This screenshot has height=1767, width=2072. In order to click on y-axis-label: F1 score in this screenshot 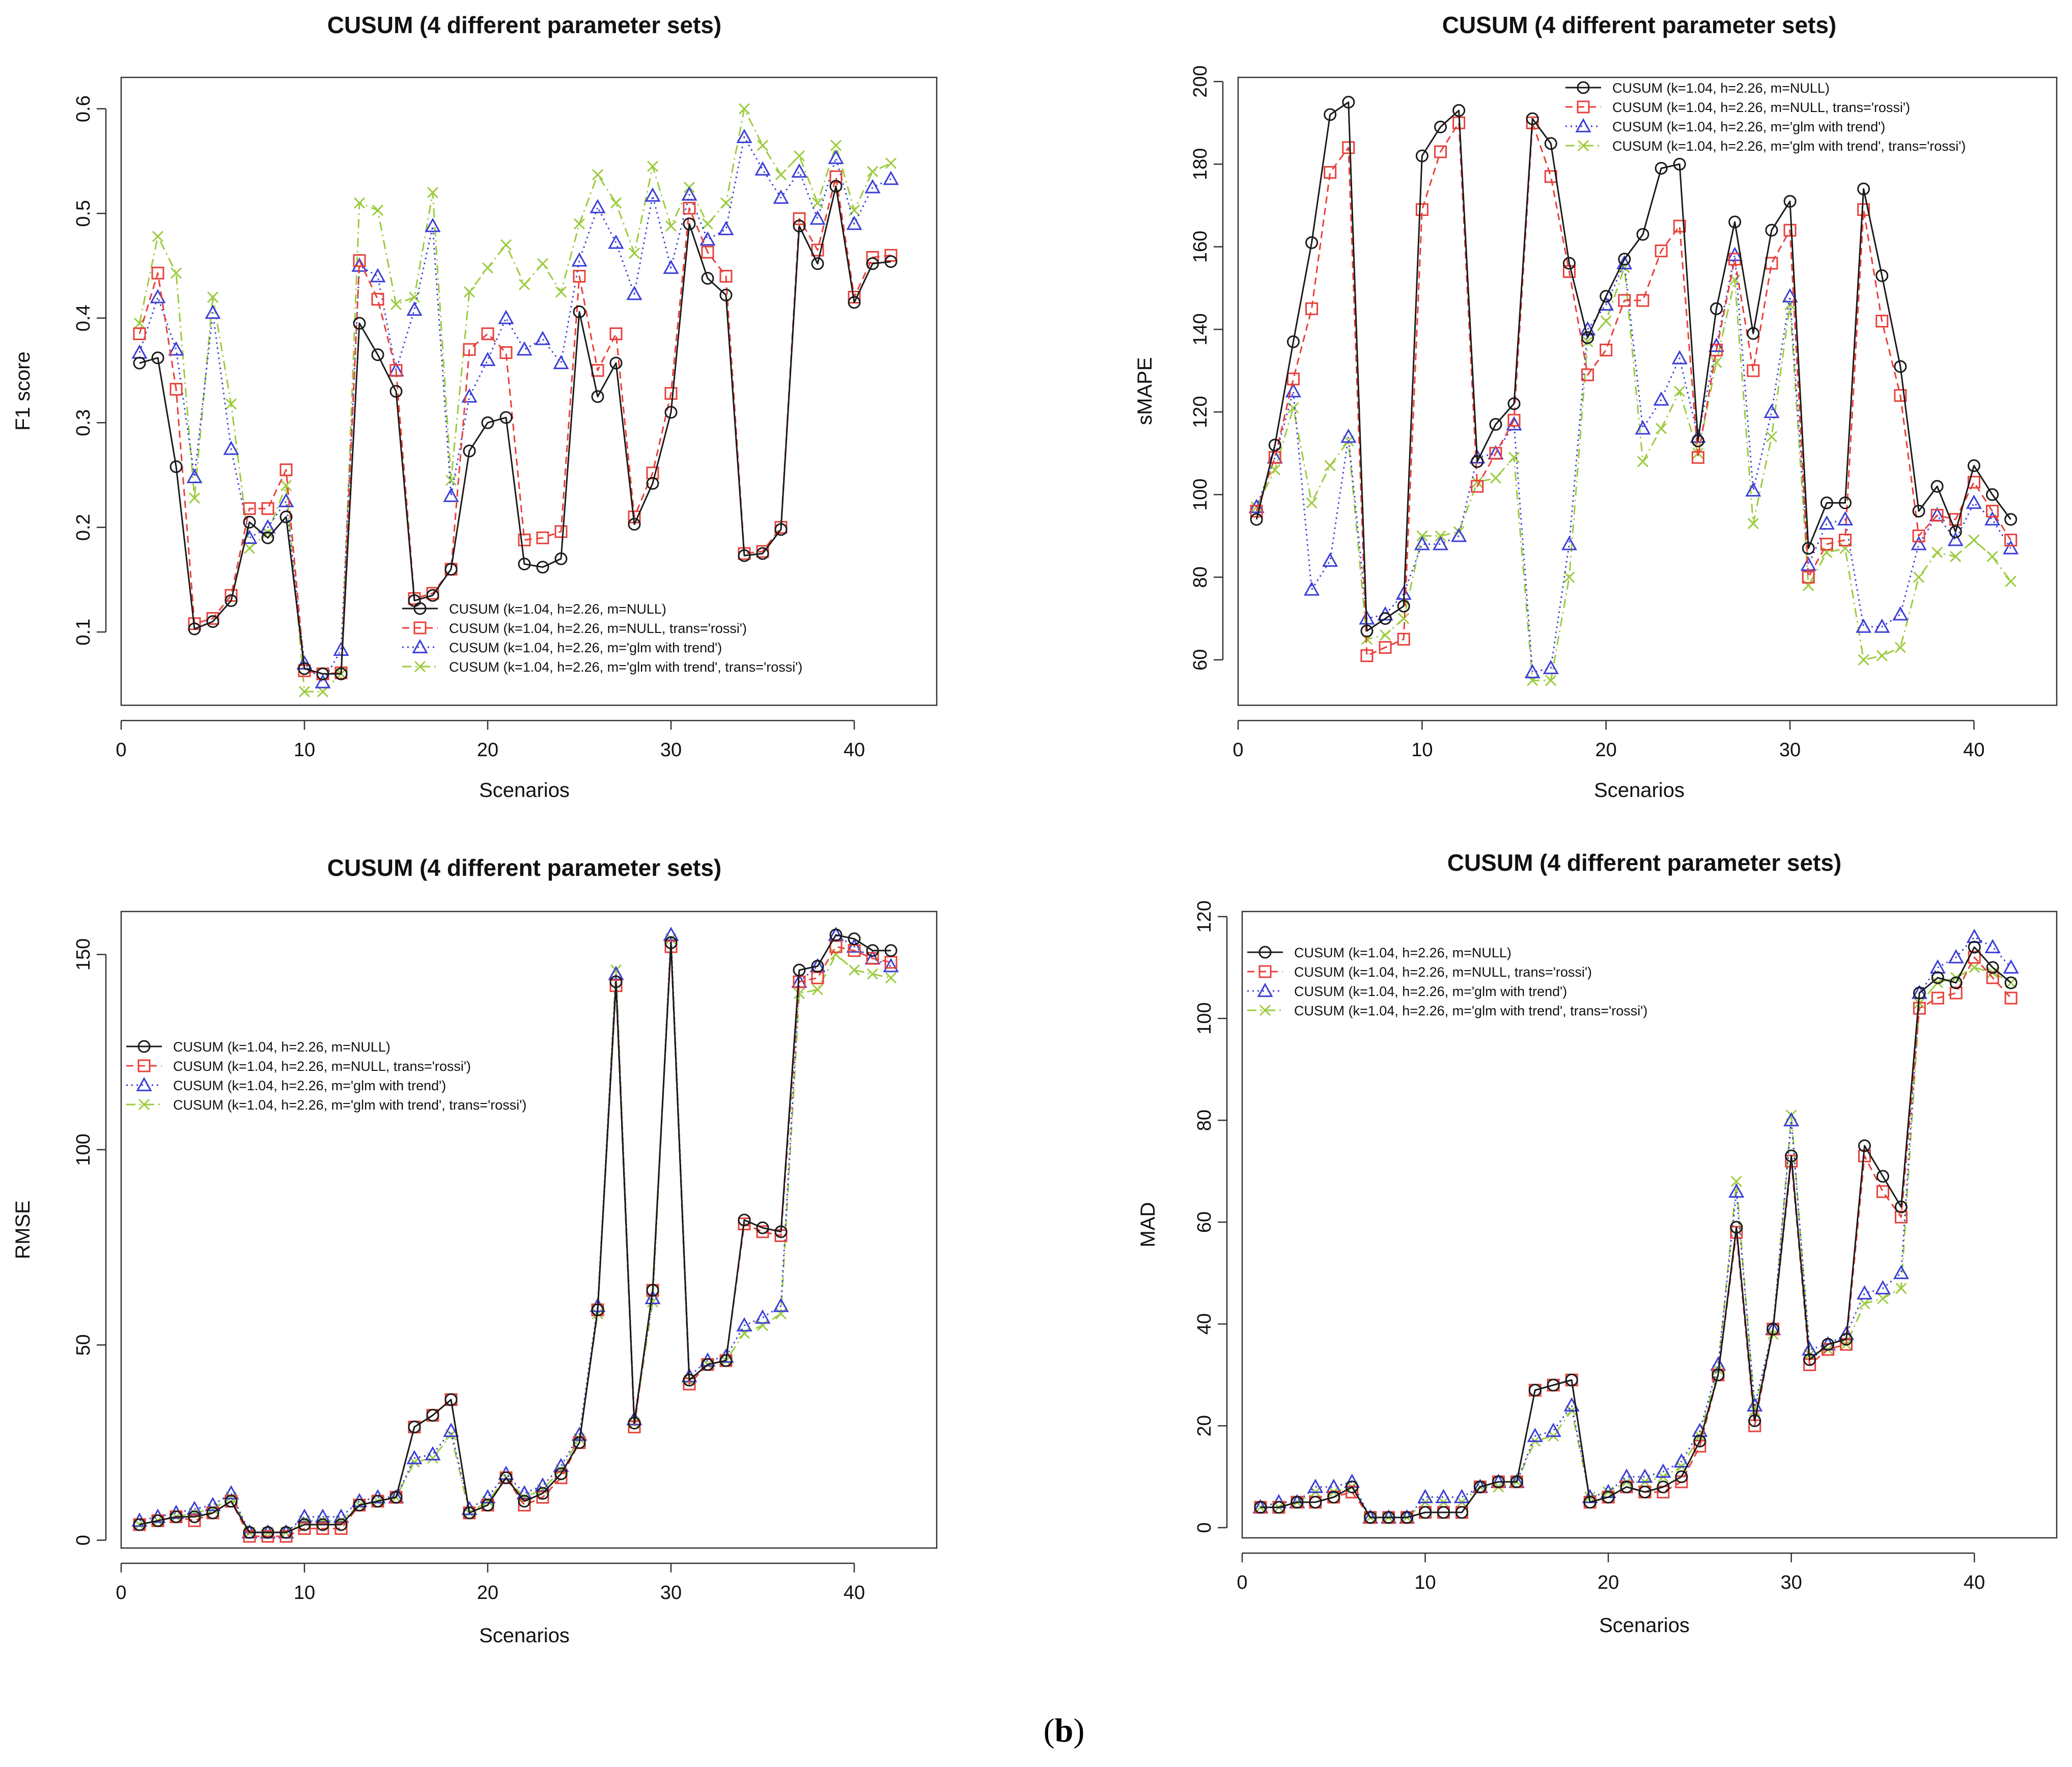, I will do `click(23, 391)`.